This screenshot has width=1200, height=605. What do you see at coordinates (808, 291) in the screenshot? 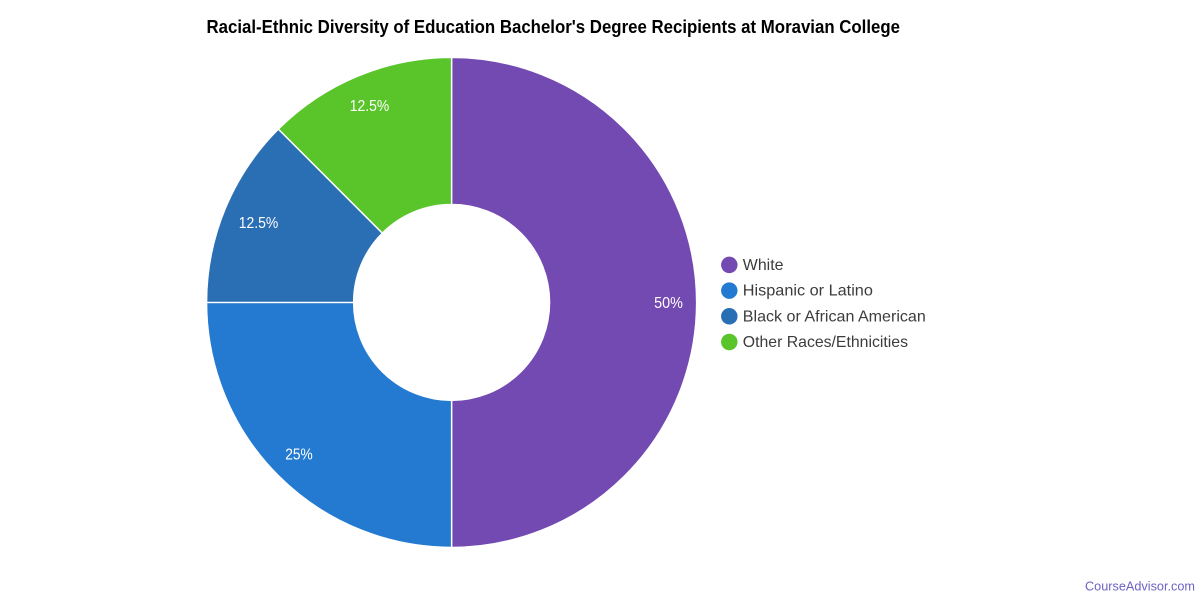
I see `svg-text: Hispanic or Latino` at bounding box center [808, 291].